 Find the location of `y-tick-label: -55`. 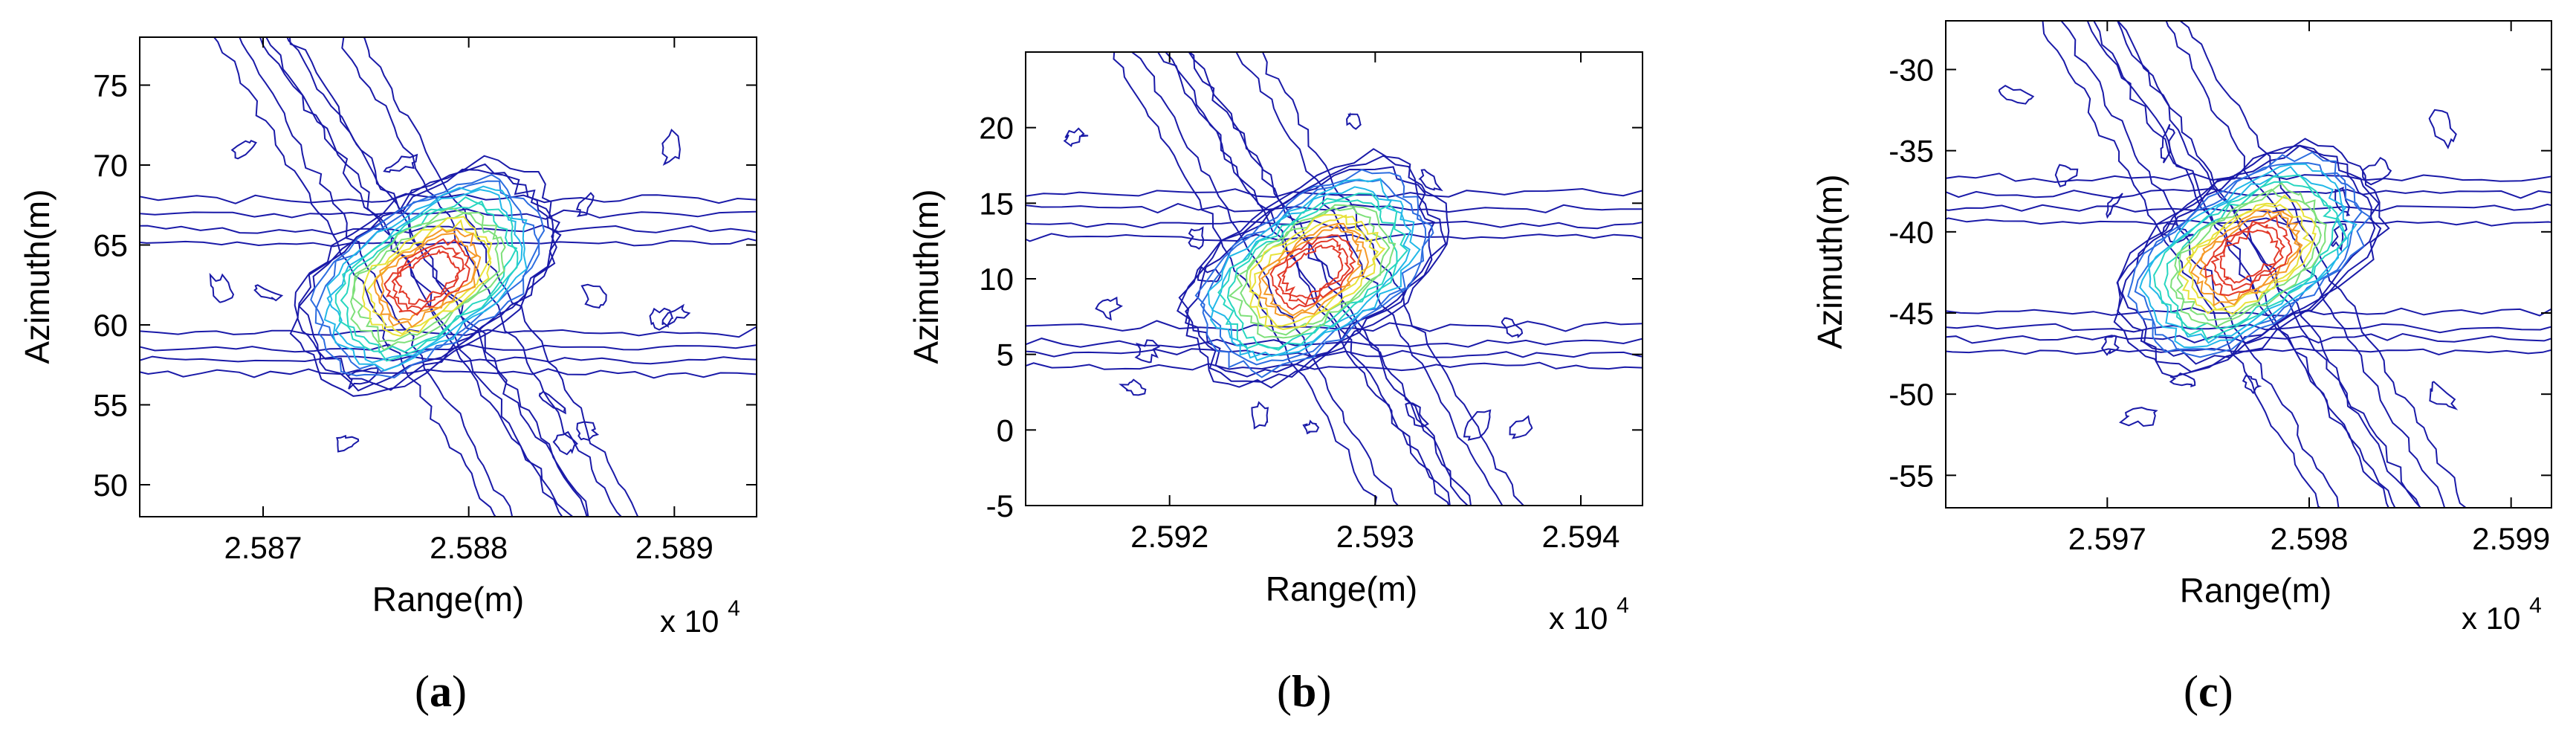

y-tick-label: -55 is located at coordinates (1911, 475).